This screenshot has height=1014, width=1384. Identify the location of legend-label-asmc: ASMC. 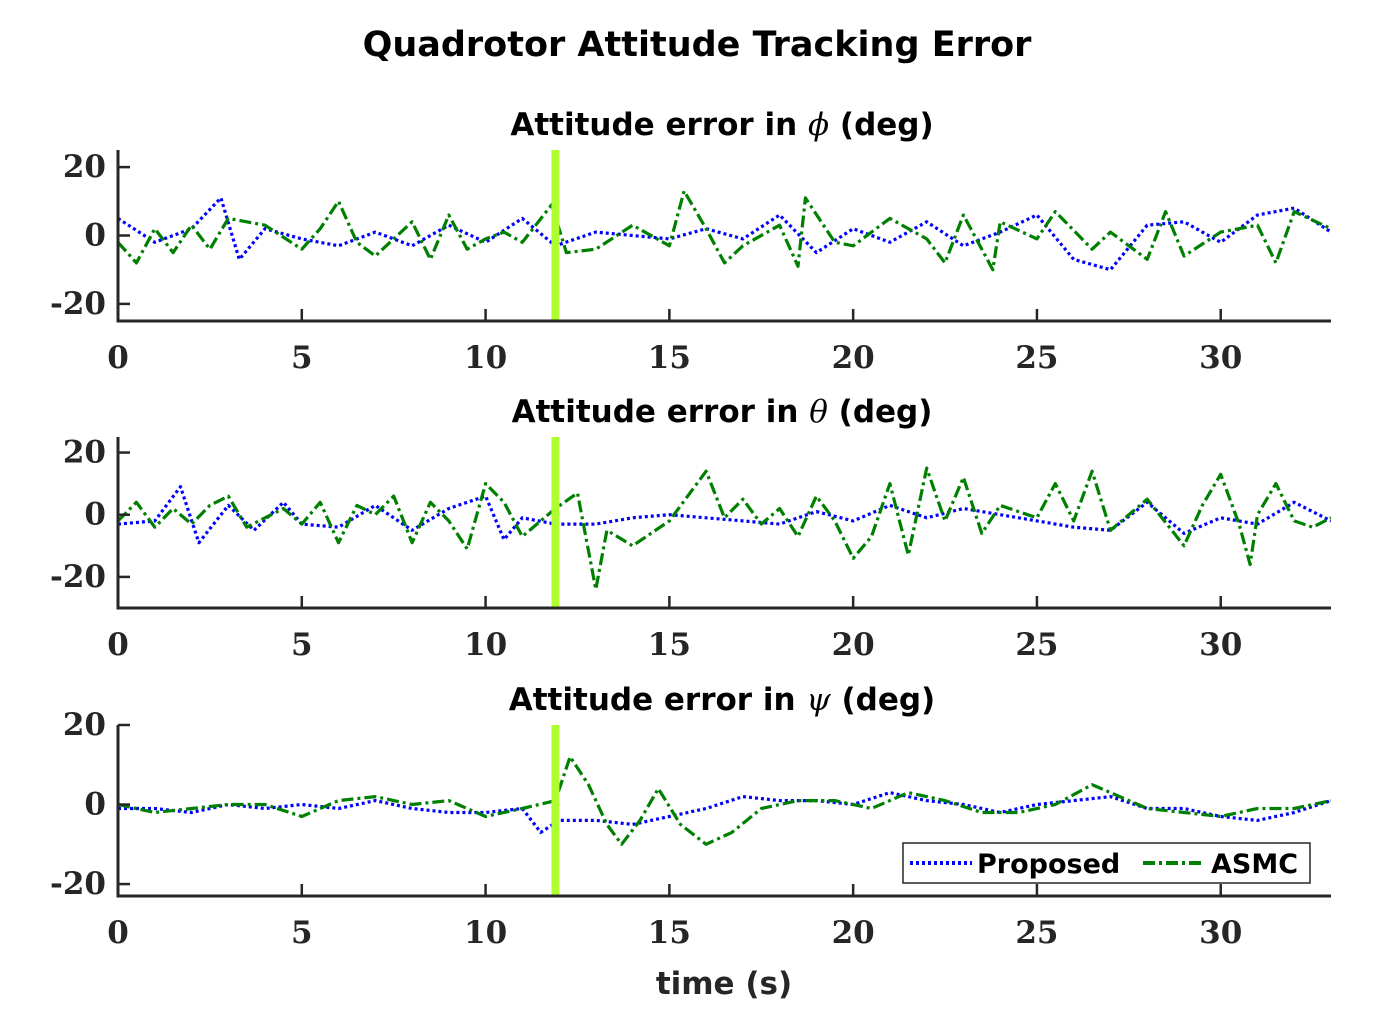
(1254, 864).